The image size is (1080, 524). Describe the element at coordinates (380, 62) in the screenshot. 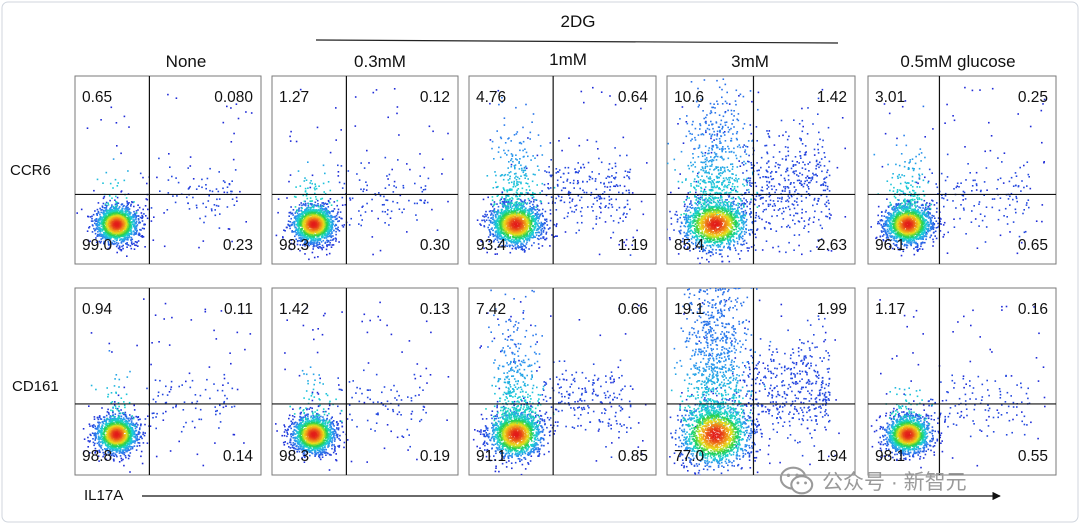

I see `column-header-0-3mm: 0.3mM` at that location.